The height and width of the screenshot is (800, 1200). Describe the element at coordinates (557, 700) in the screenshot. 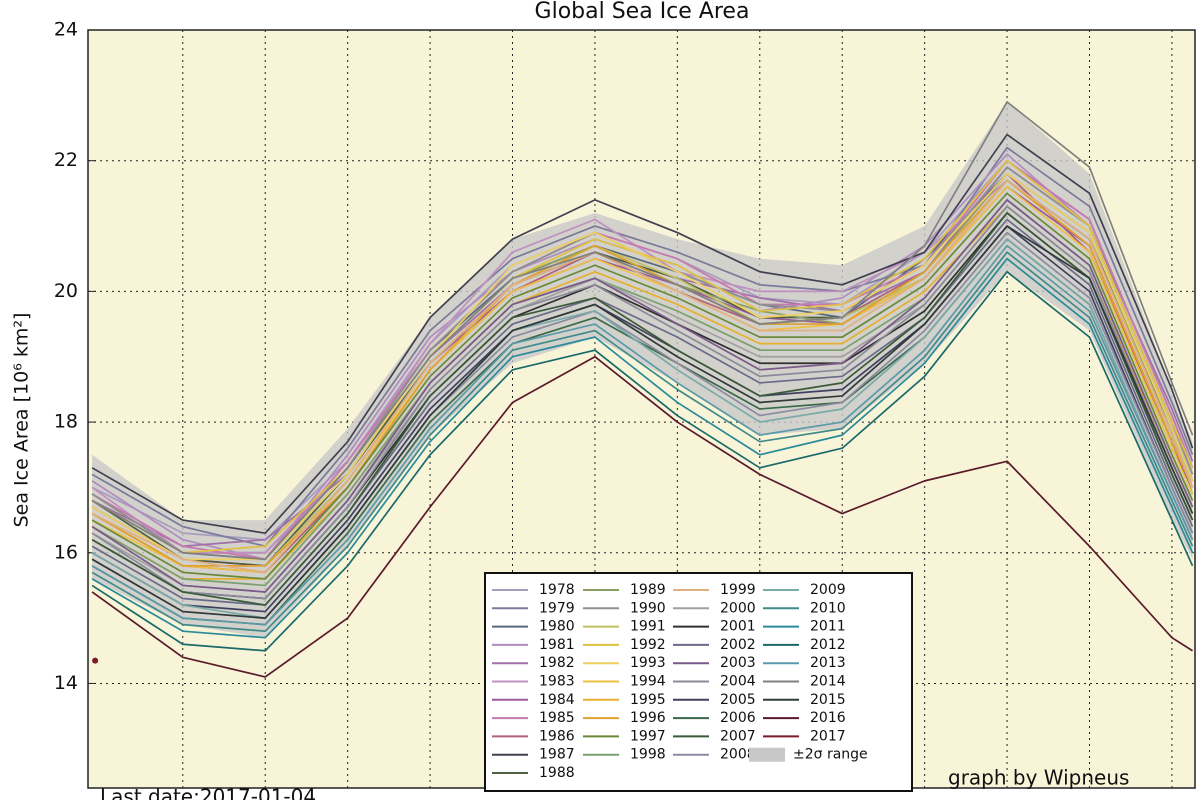

I see `legend-label: 1984` at that location.